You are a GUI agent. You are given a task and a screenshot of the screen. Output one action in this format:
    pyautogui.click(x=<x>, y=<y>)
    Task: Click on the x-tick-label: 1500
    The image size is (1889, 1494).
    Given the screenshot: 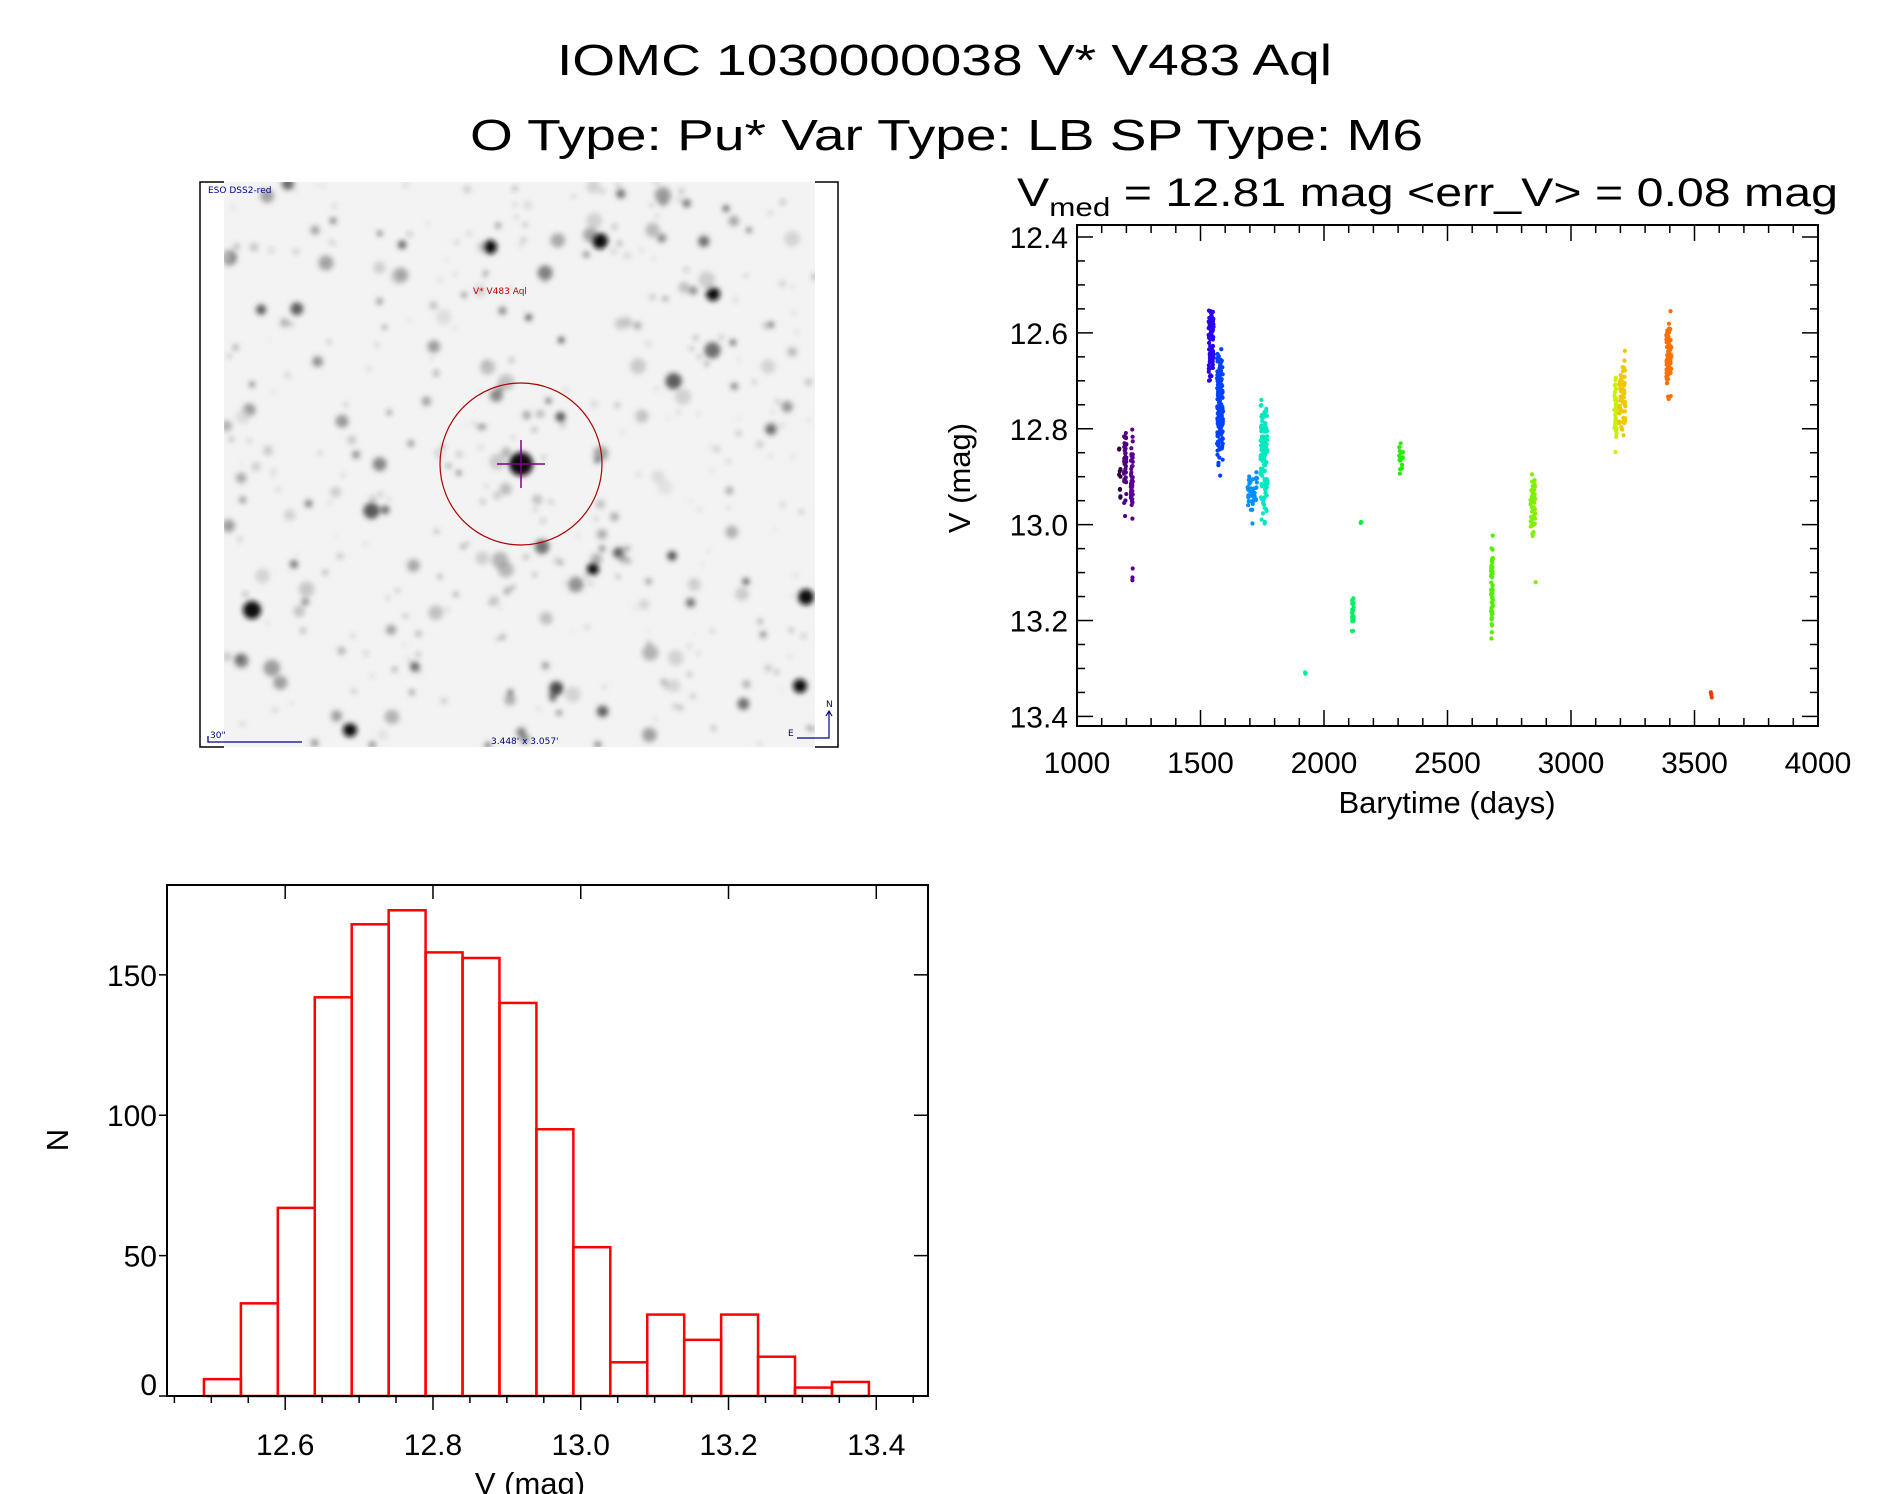 What is the action you would take?
    pyautogui.click(x=1200, y=763)
    